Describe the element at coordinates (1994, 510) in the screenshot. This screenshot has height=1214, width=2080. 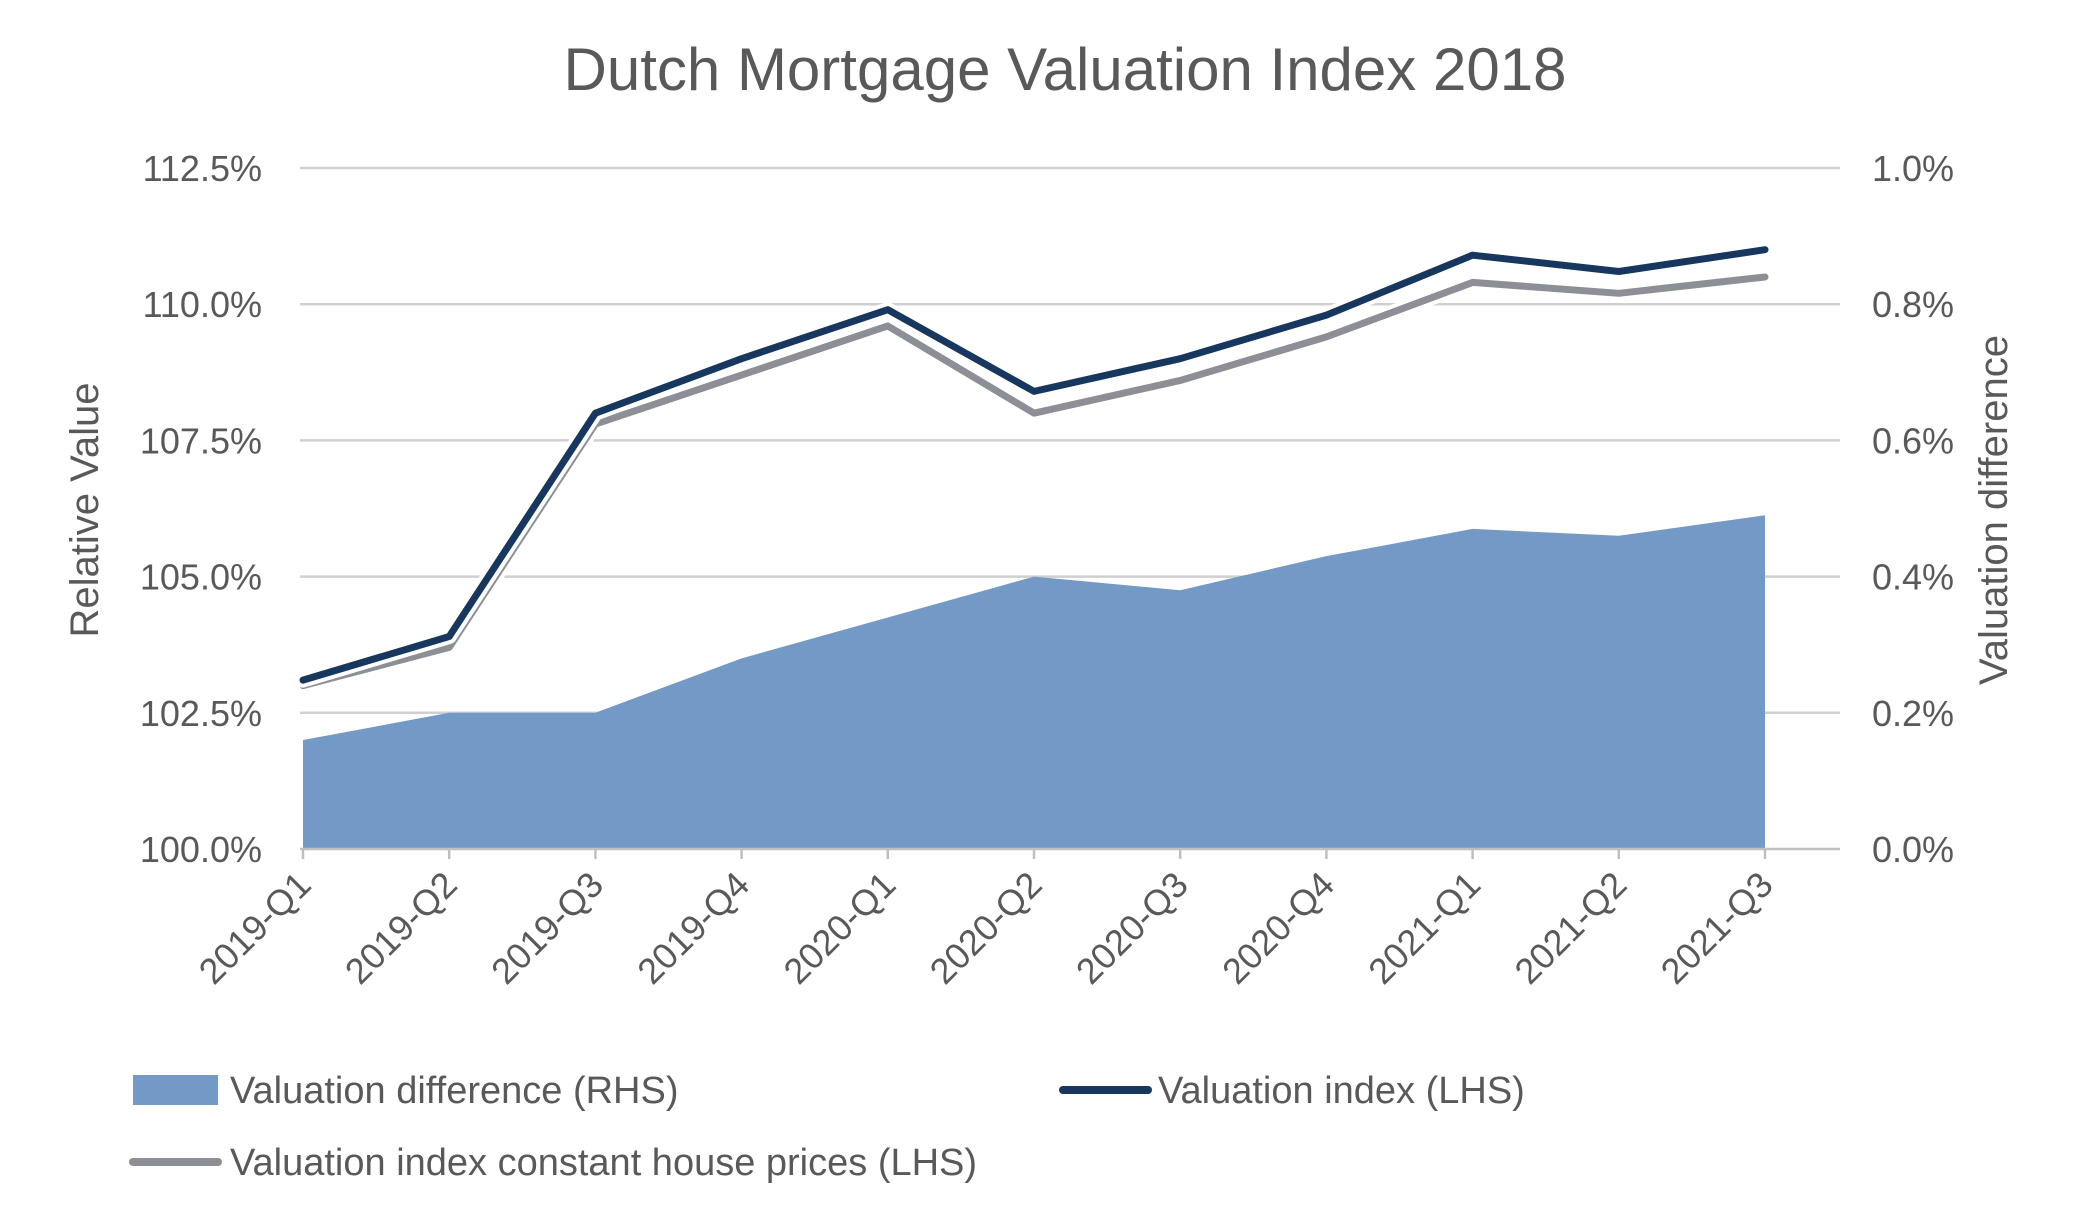
I see `y-right-axis-label: Valuation difference` at that location.